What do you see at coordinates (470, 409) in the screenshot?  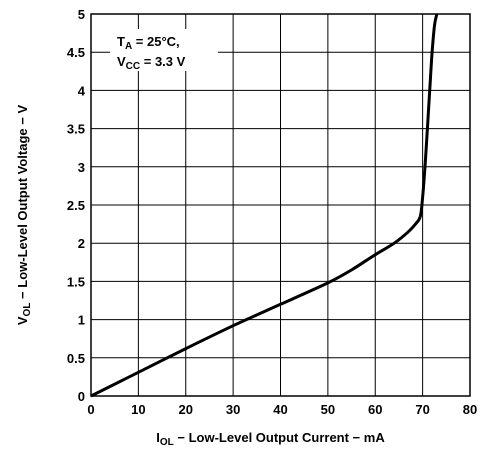 I see `x-tick-label: 80` at bounding box center [470, 409].